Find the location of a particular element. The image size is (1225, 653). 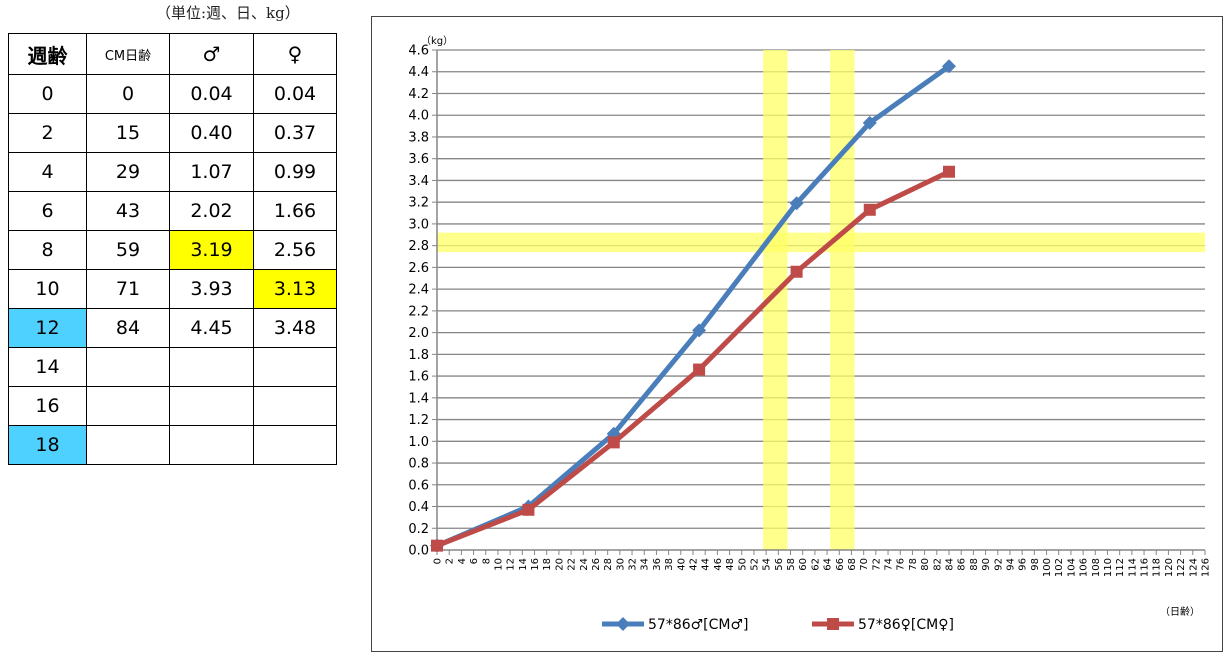

header-male: ♂ is located at coordinates (211, 54).